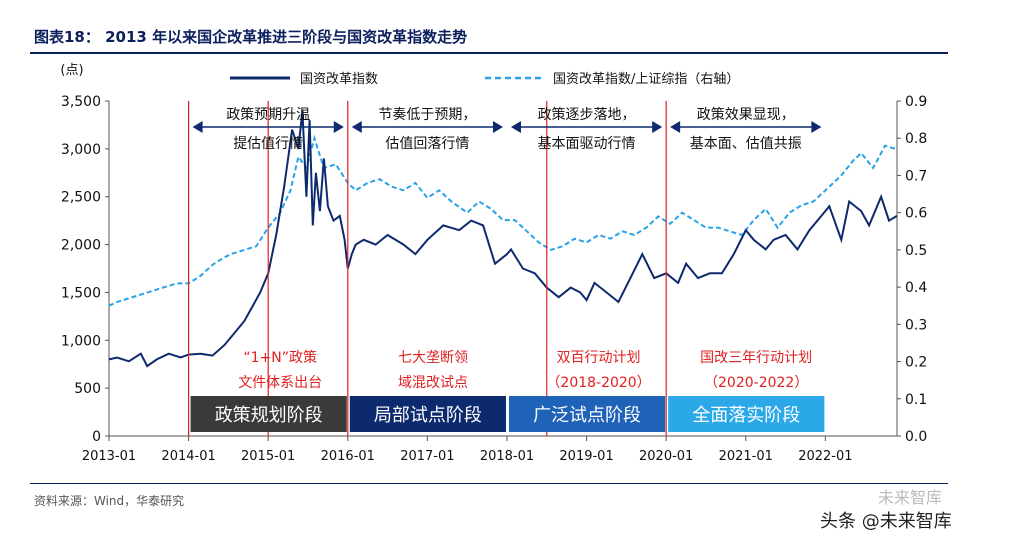 Image resolution: width=1032 pixels, height=544 pixels. Describe the element at coordinates (427, 456) in the screenshot. I see `x-tick-label: 2017-01` at that location.